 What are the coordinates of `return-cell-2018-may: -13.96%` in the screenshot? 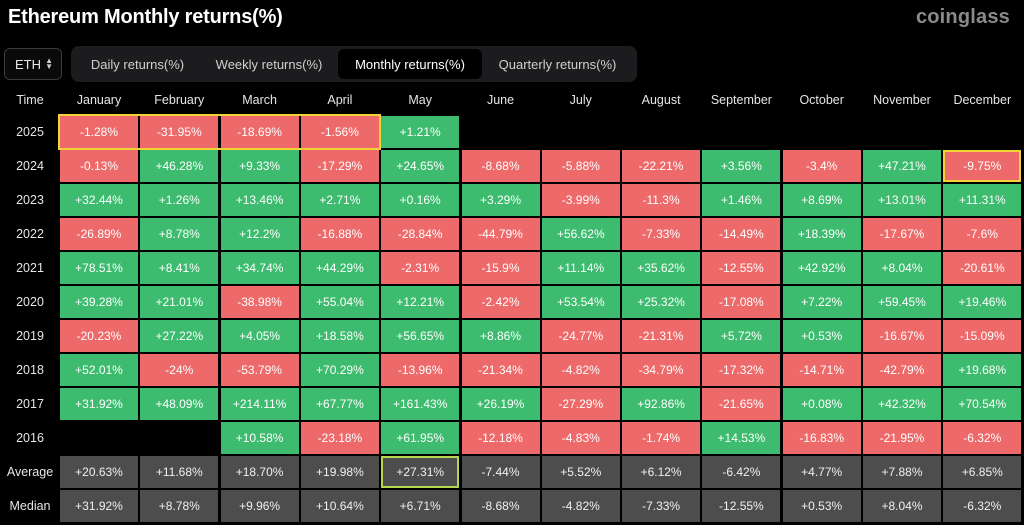 It's located at (420, 370).